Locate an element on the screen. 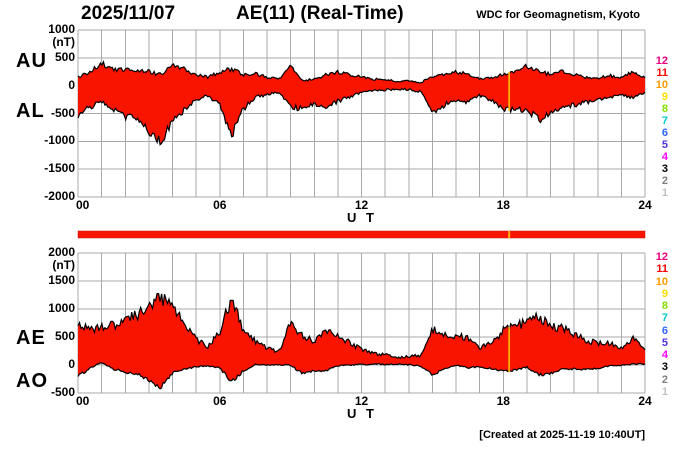 This screenshot has height=450, width=700. panel-1-station-count-2: 2 is located at coordinates (664, 379).